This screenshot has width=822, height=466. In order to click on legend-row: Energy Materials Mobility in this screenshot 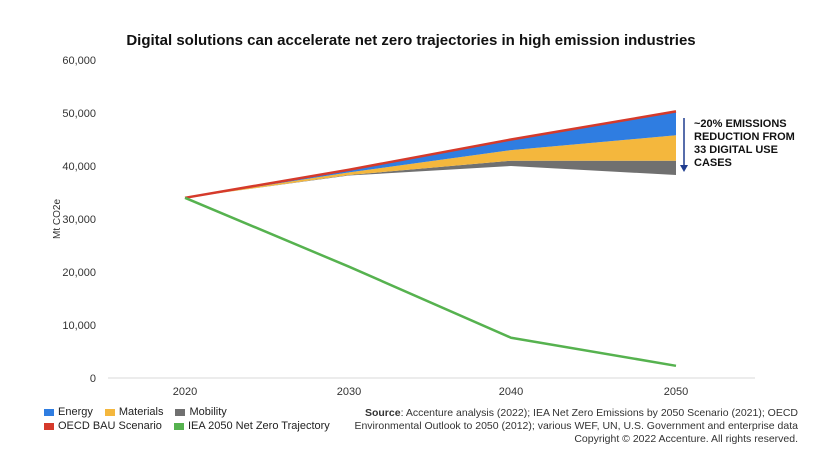, I will do `click(193, 412)`.